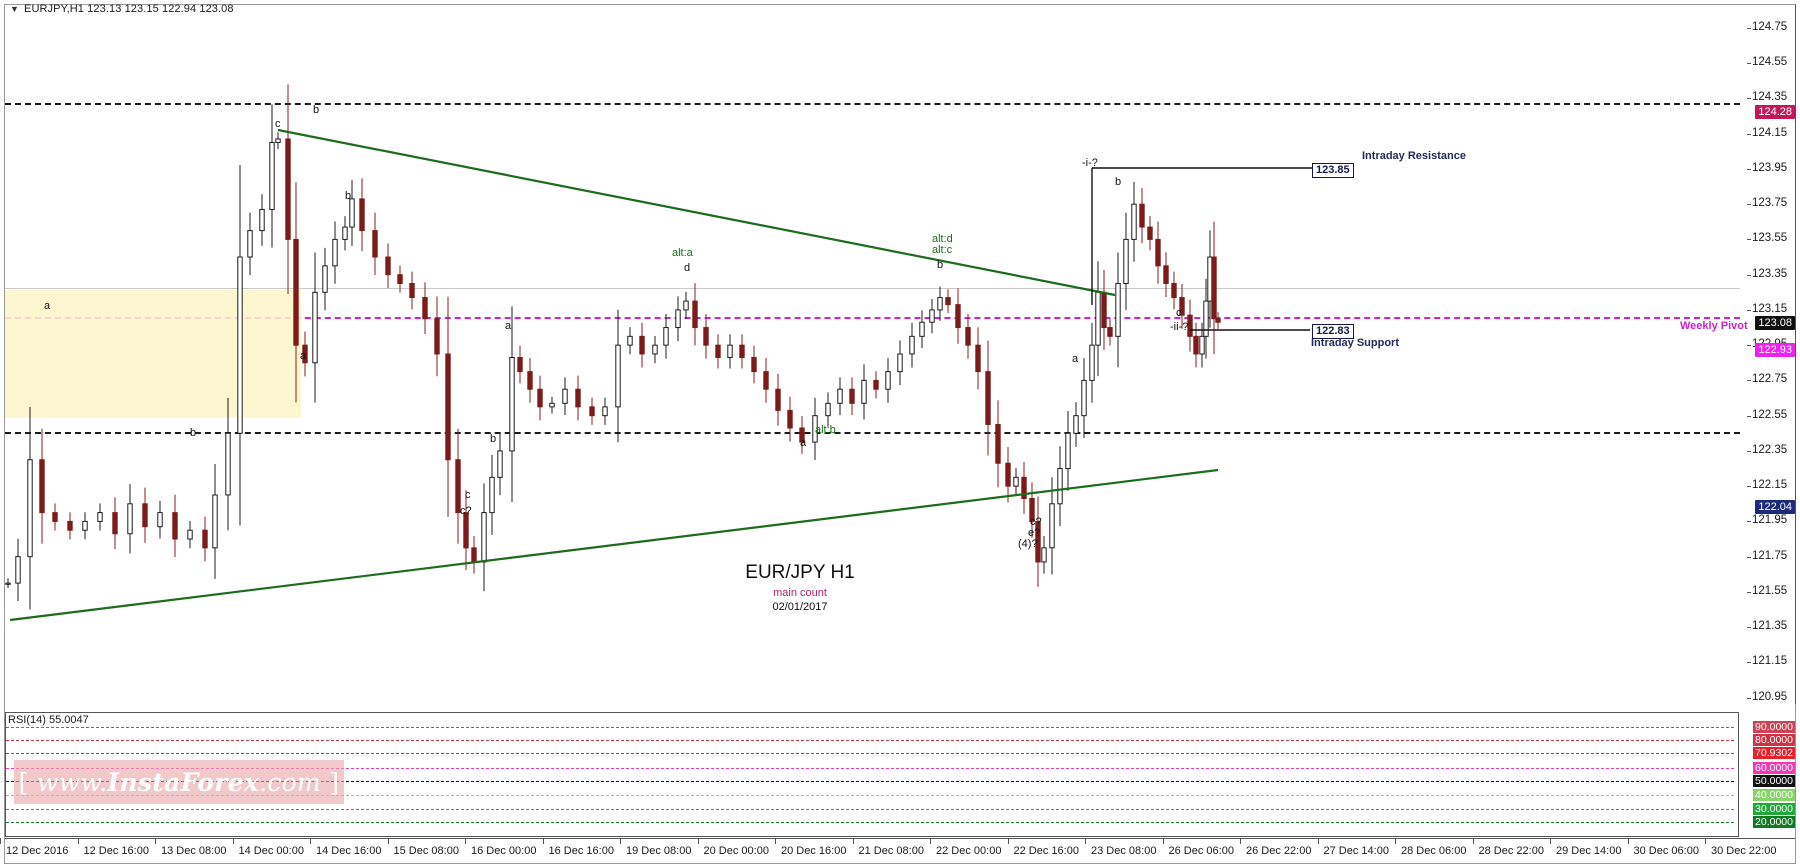 The image size is (1800, 868). Describe the element at coordinates (37, 851) in the screenshot. I see `time-tick-label: 12 Dec 2016` at that location.